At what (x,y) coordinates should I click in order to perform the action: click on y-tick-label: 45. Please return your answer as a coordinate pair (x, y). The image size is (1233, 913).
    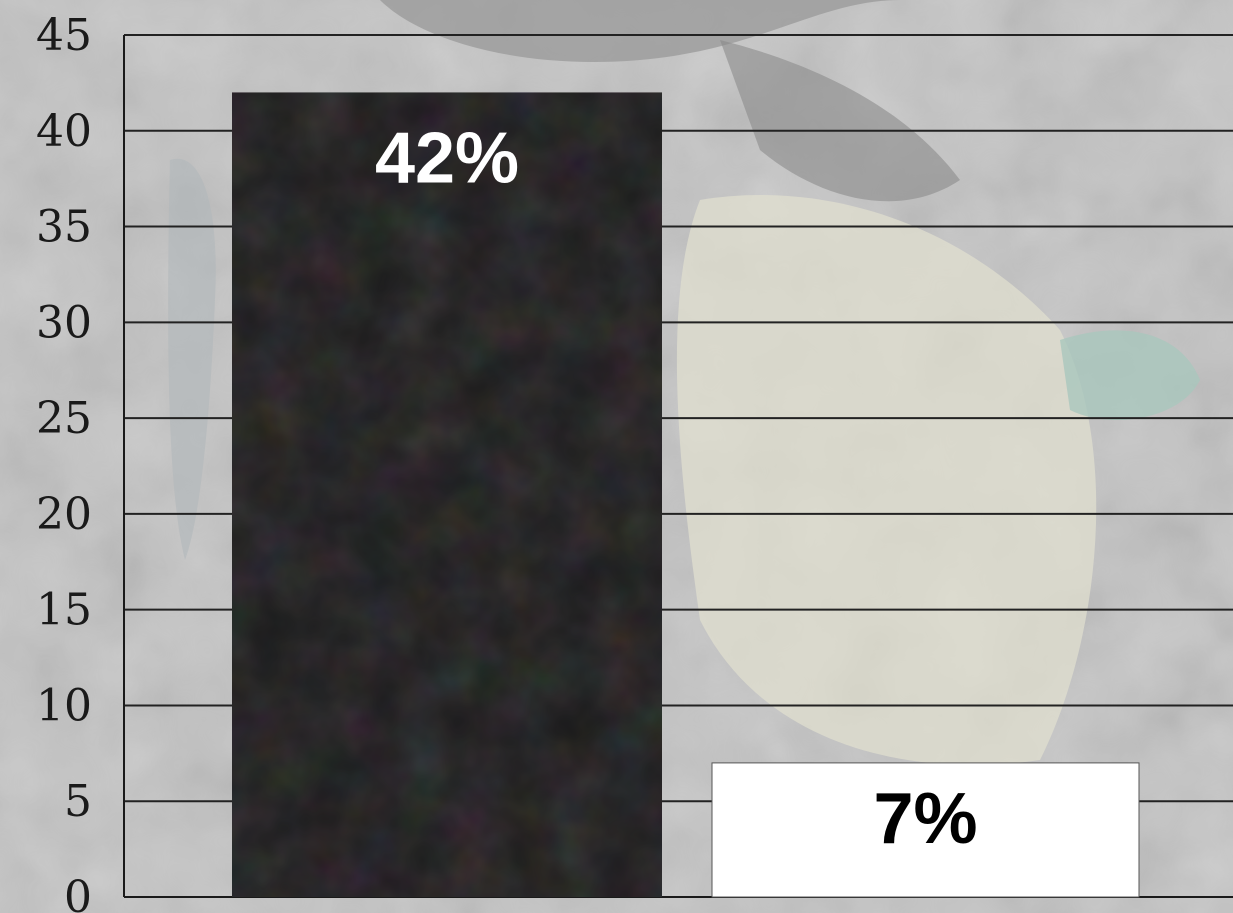
    Looking at the image, I should click on (64, 35).